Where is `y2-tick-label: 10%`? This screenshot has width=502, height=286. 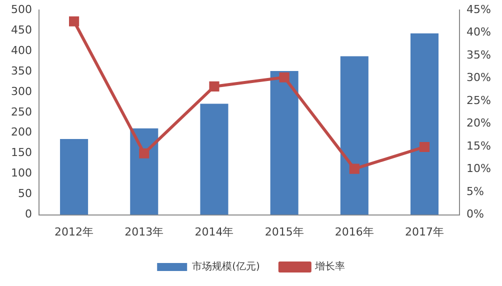
y2-tick-label: 10% is located at coordinates (479, 169).